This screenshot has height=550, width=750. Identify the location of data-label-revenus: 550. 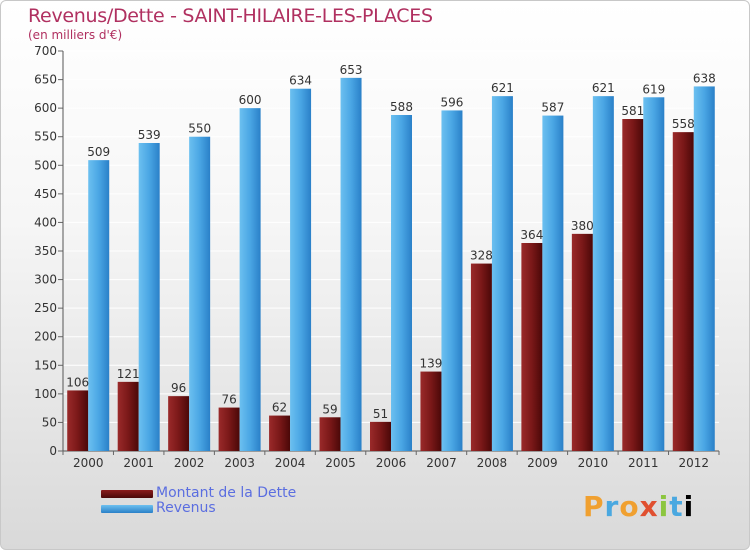
(199, 129).